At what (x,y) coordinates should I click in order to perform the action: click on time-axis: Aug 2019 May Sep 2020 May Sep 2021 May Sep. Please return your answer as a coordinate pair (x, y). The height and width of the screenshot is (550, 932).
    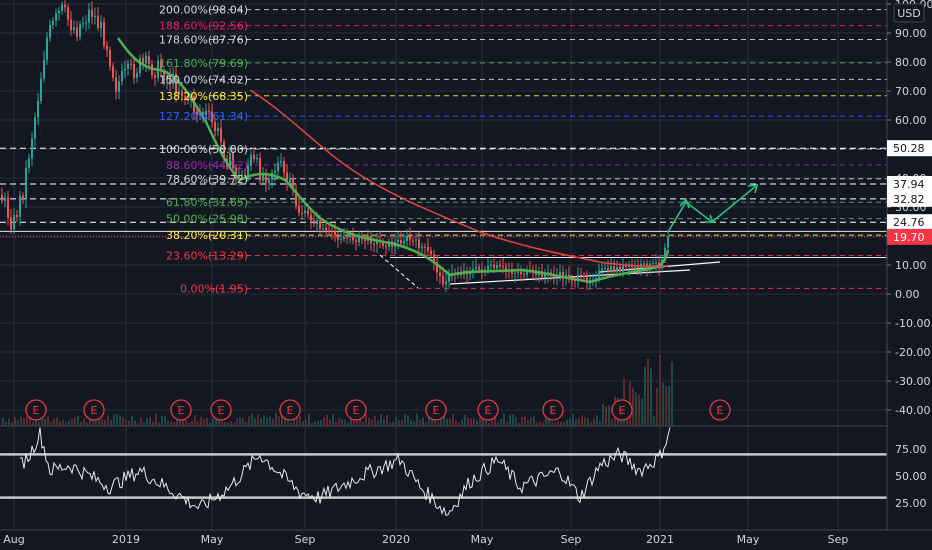
    Looking at the image, I should click on (425, 539).